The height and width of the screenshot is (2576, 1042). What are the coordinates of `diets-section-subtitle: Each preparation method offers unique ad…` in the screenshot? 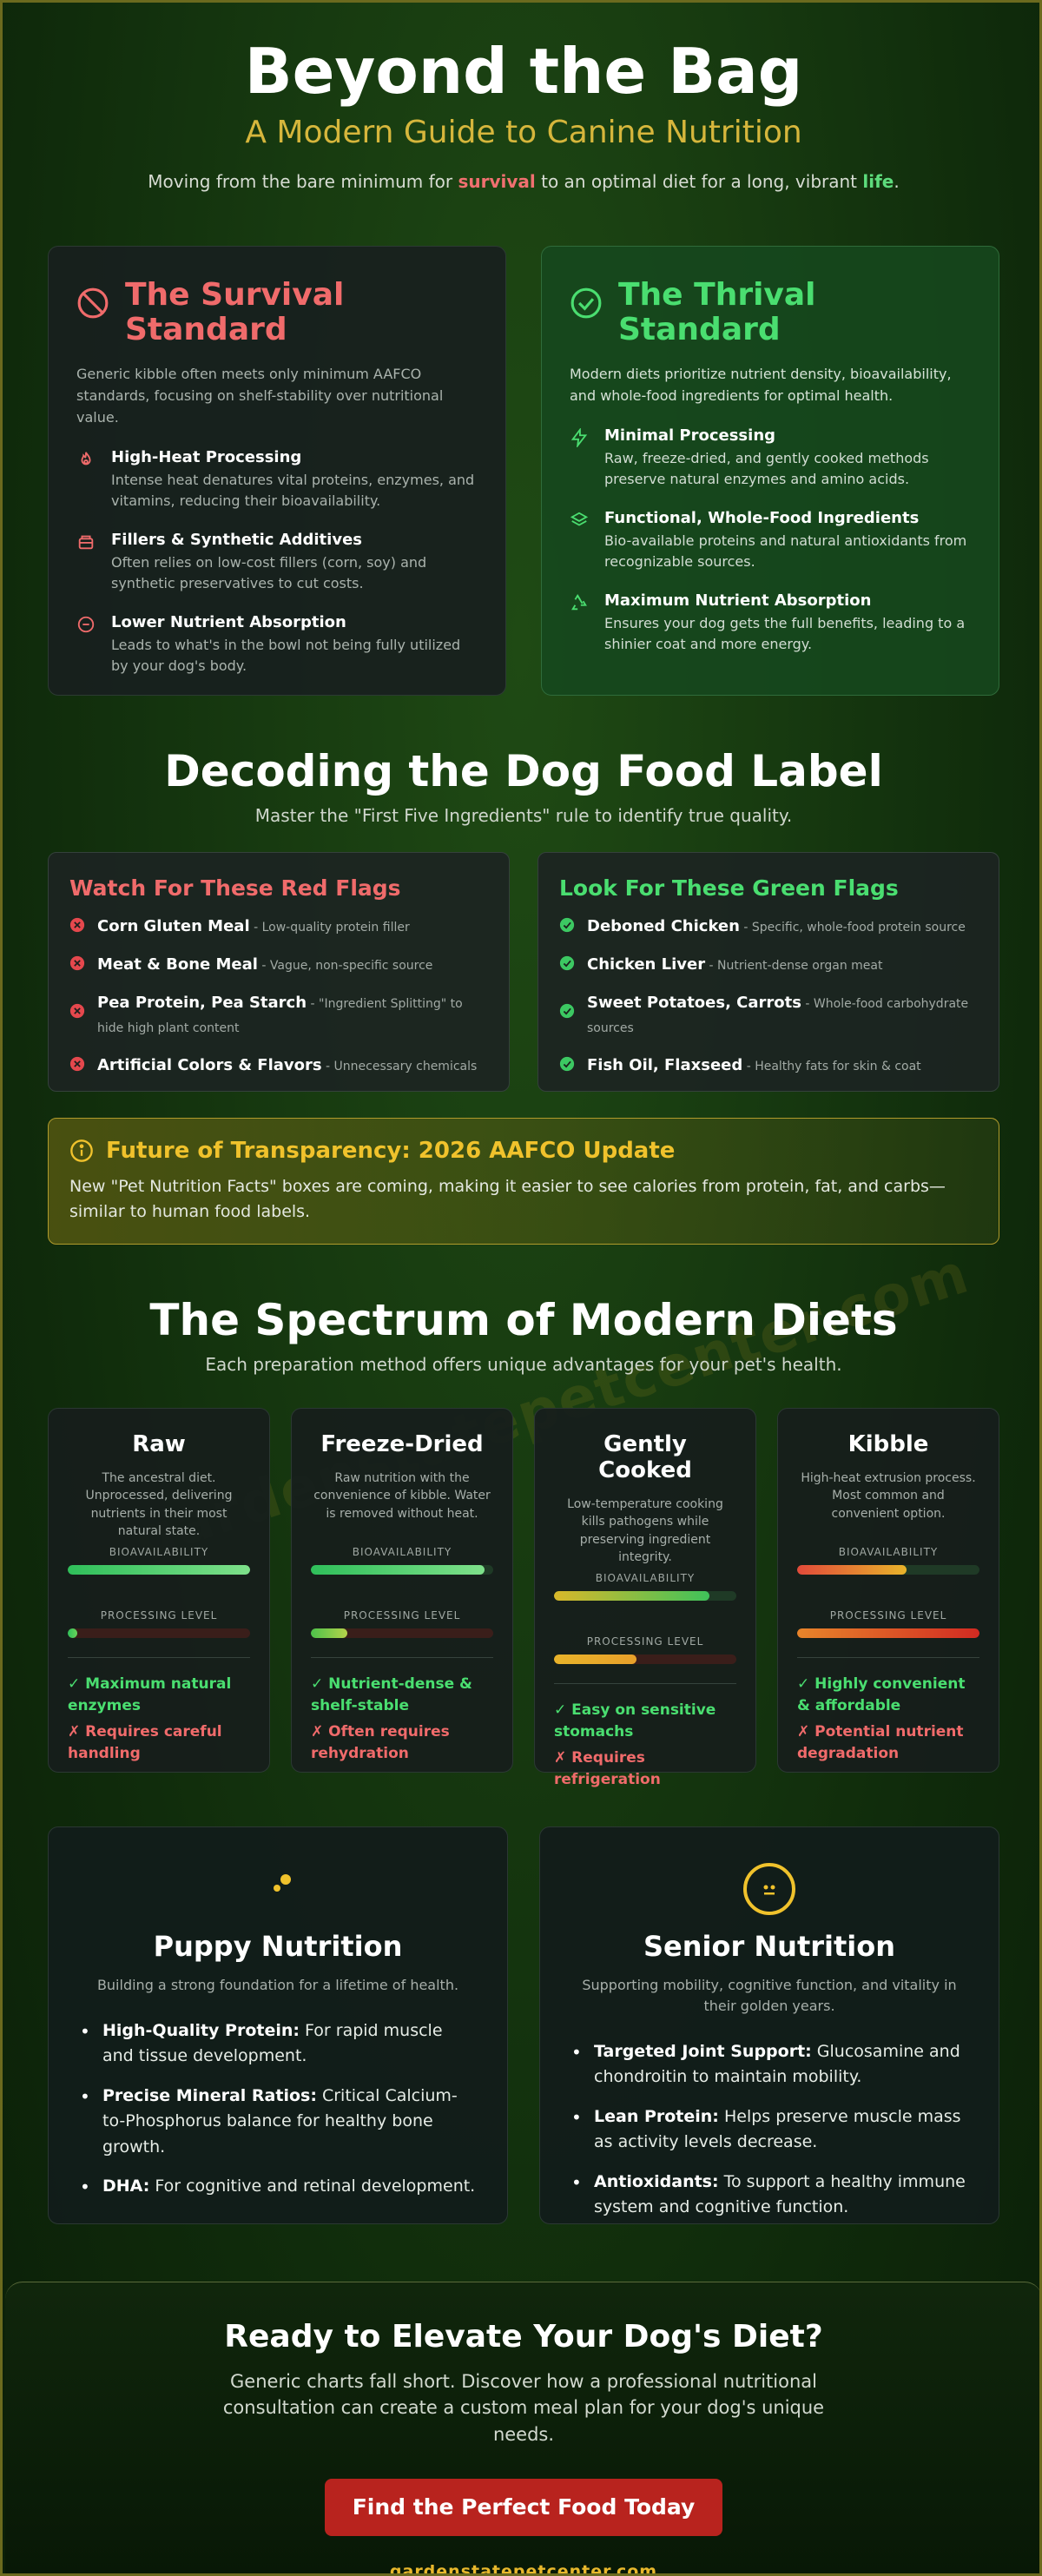 It's located at (523, 1364).